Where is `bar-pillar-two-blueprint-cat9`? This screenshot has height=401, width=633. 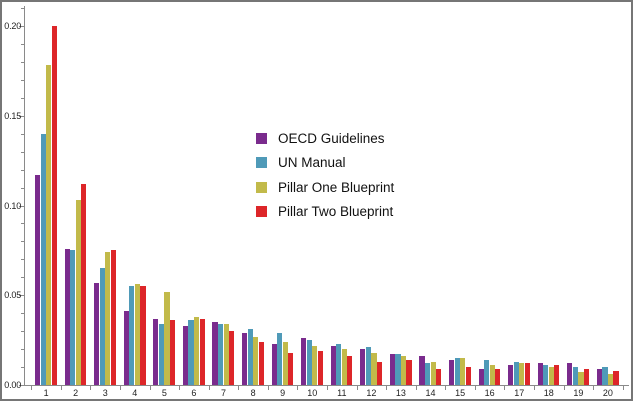 bar-pillar-two-blueprint-cat9 is located at coordinates (291, 368).